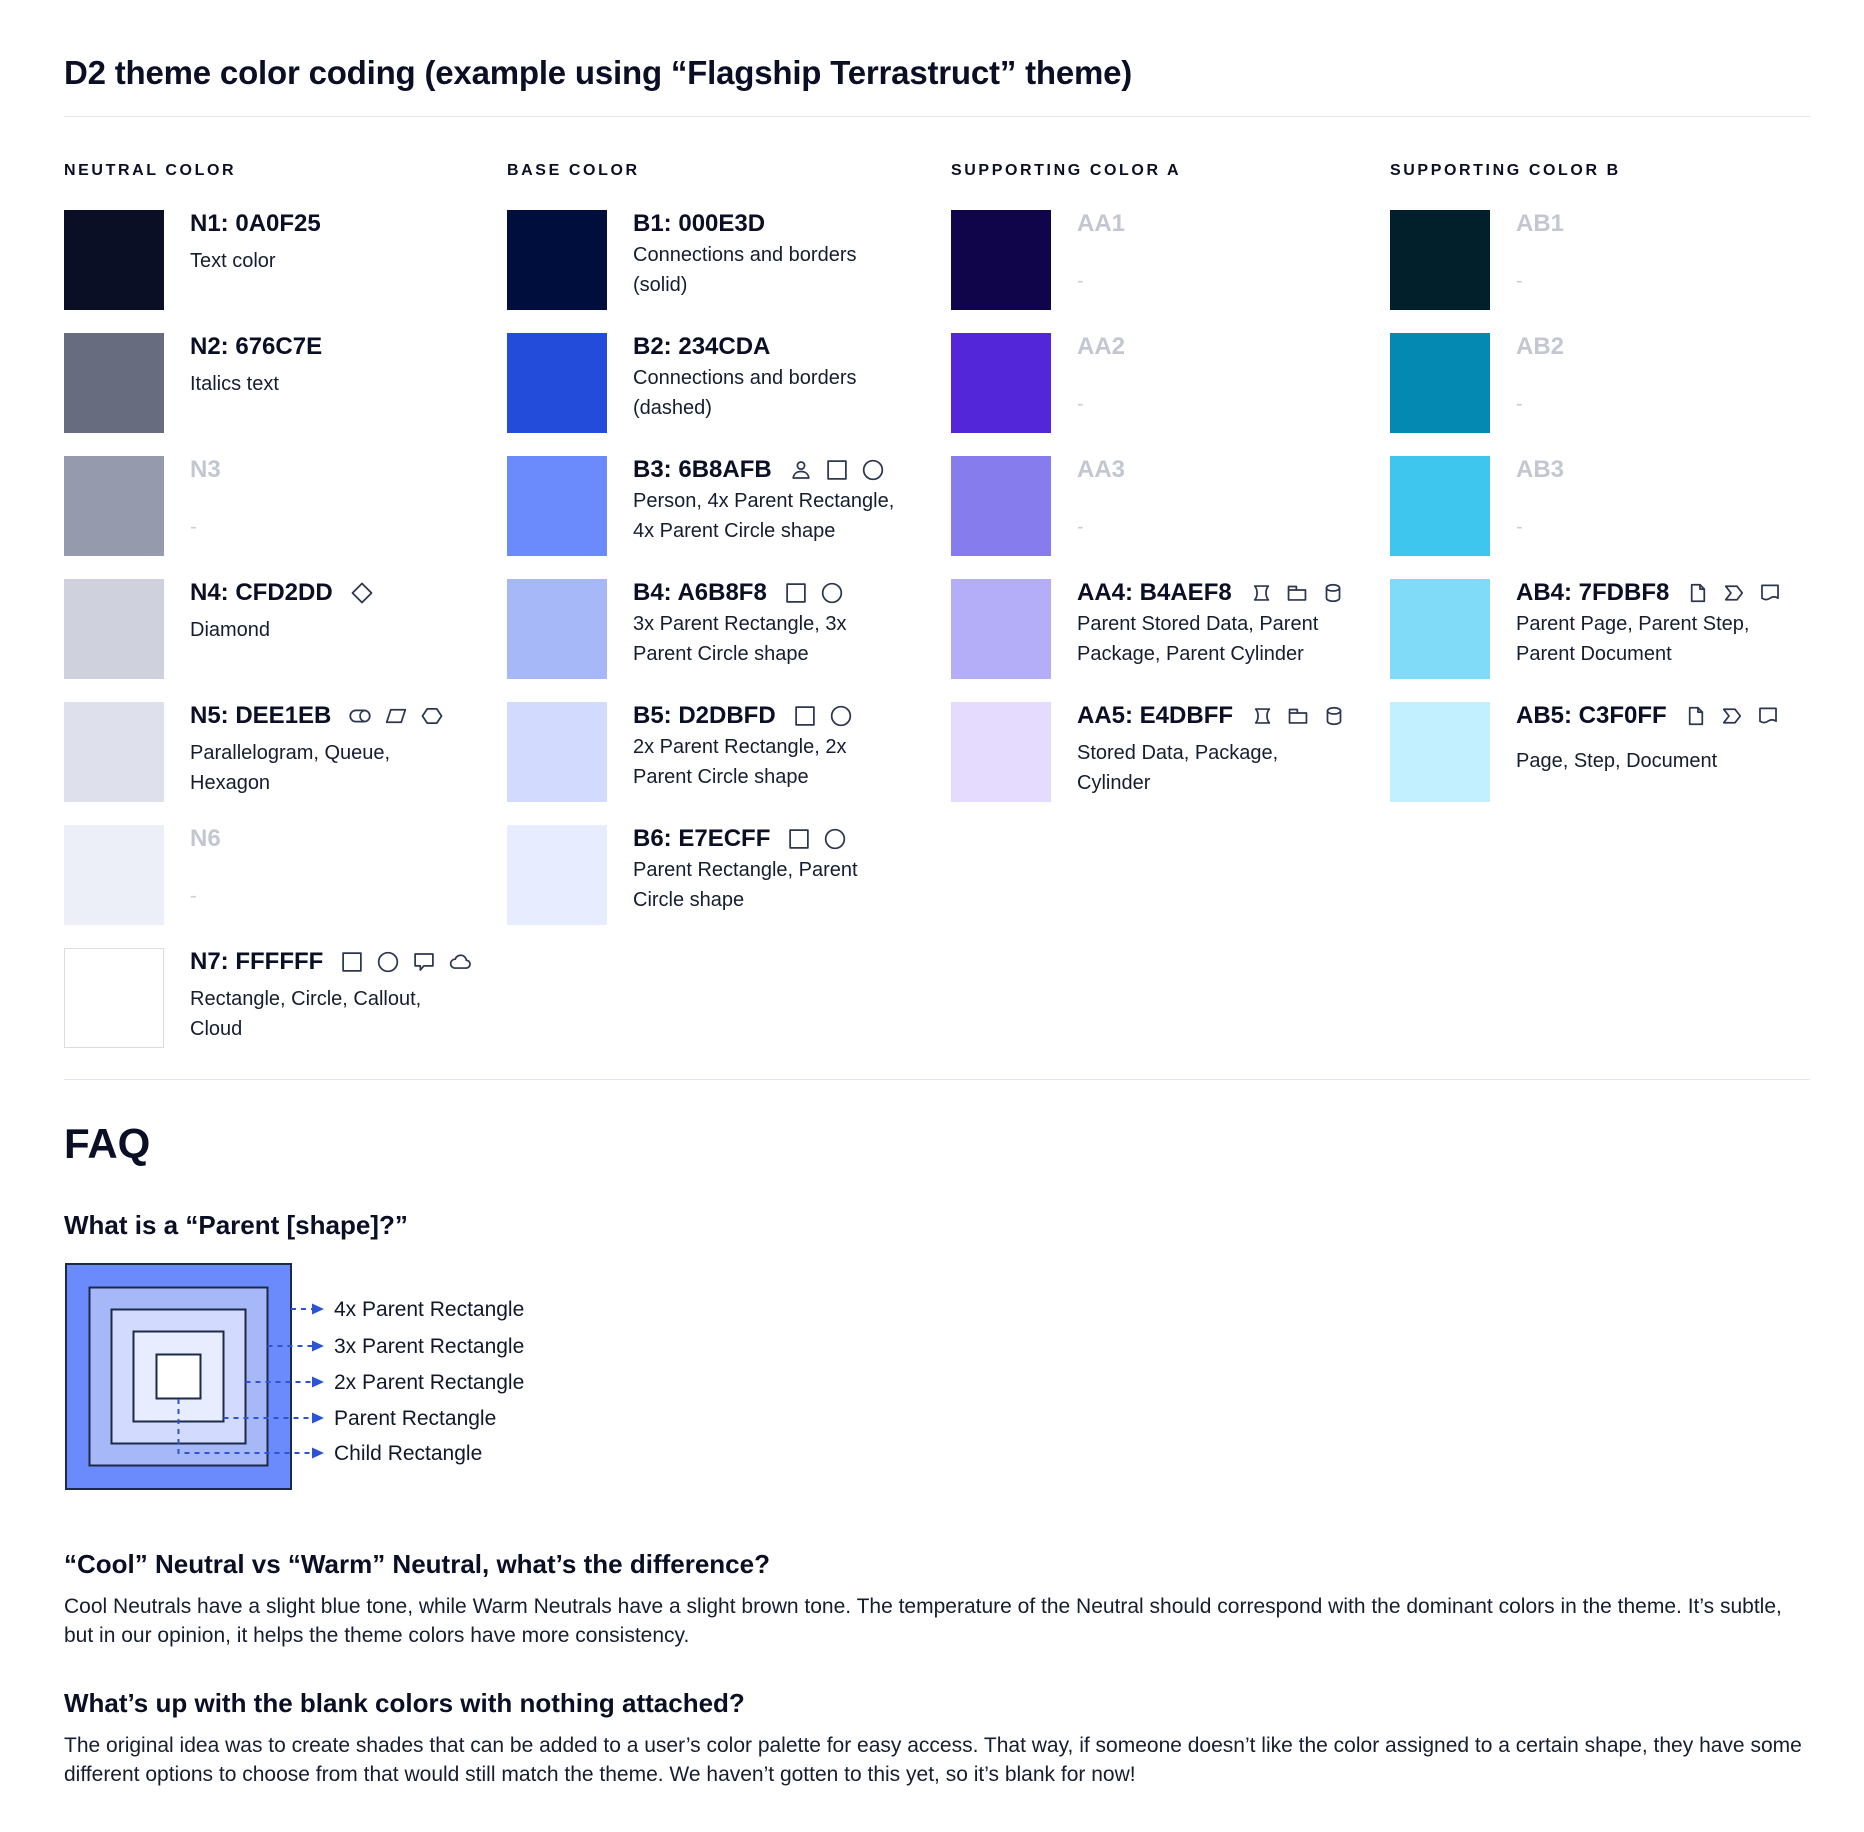 This screenshot has height=1832, width=1864. What do you see at coordinates (114, 629) in the screenshot?
I see `color-swatch-n4` at bounding box center [114, 629].